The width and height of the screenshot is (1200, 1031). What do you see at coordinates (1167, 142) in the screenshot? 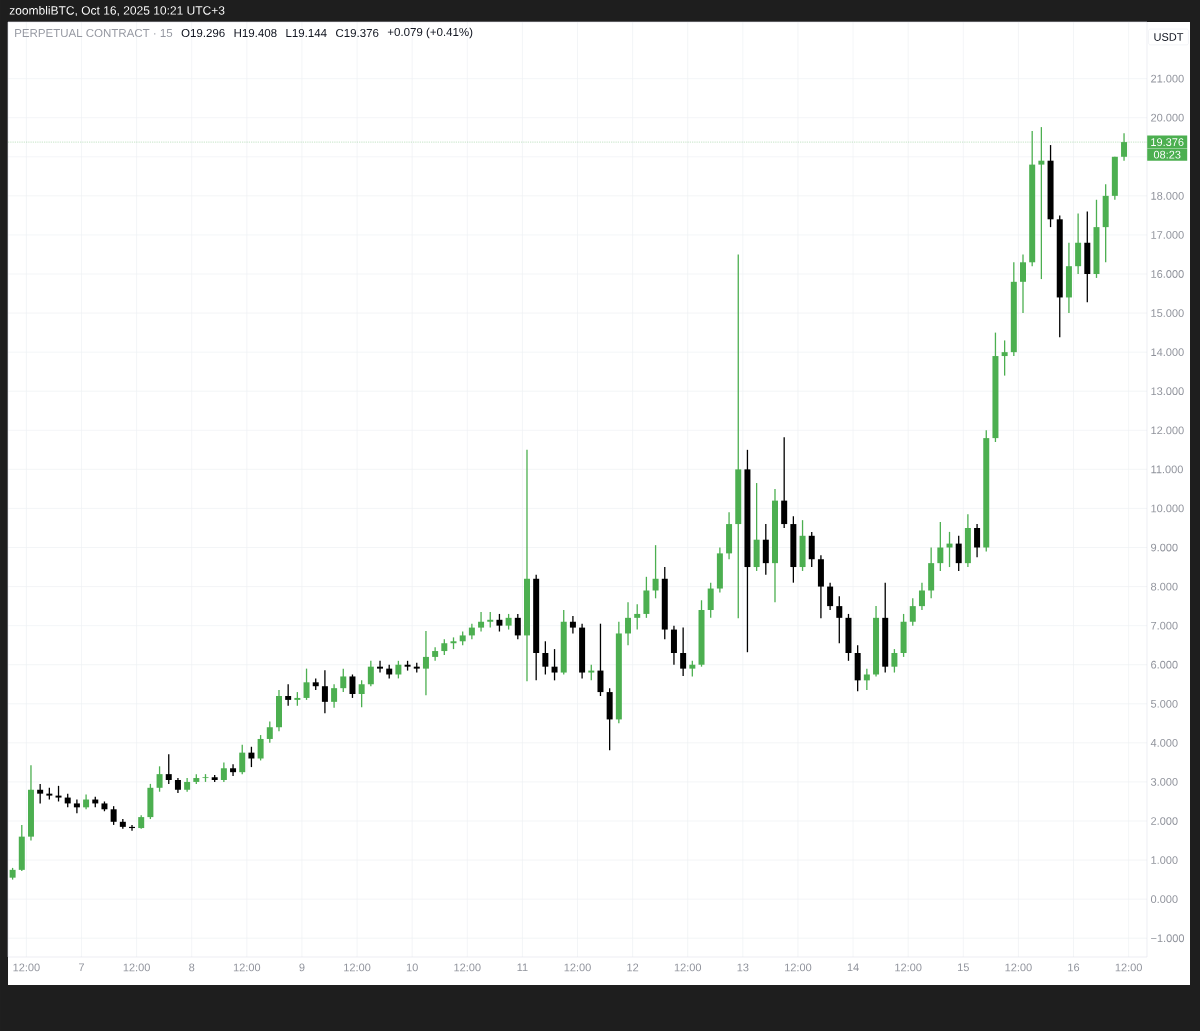
I see `ref-line-label: 19.376` at bounding box center [1167, 142].